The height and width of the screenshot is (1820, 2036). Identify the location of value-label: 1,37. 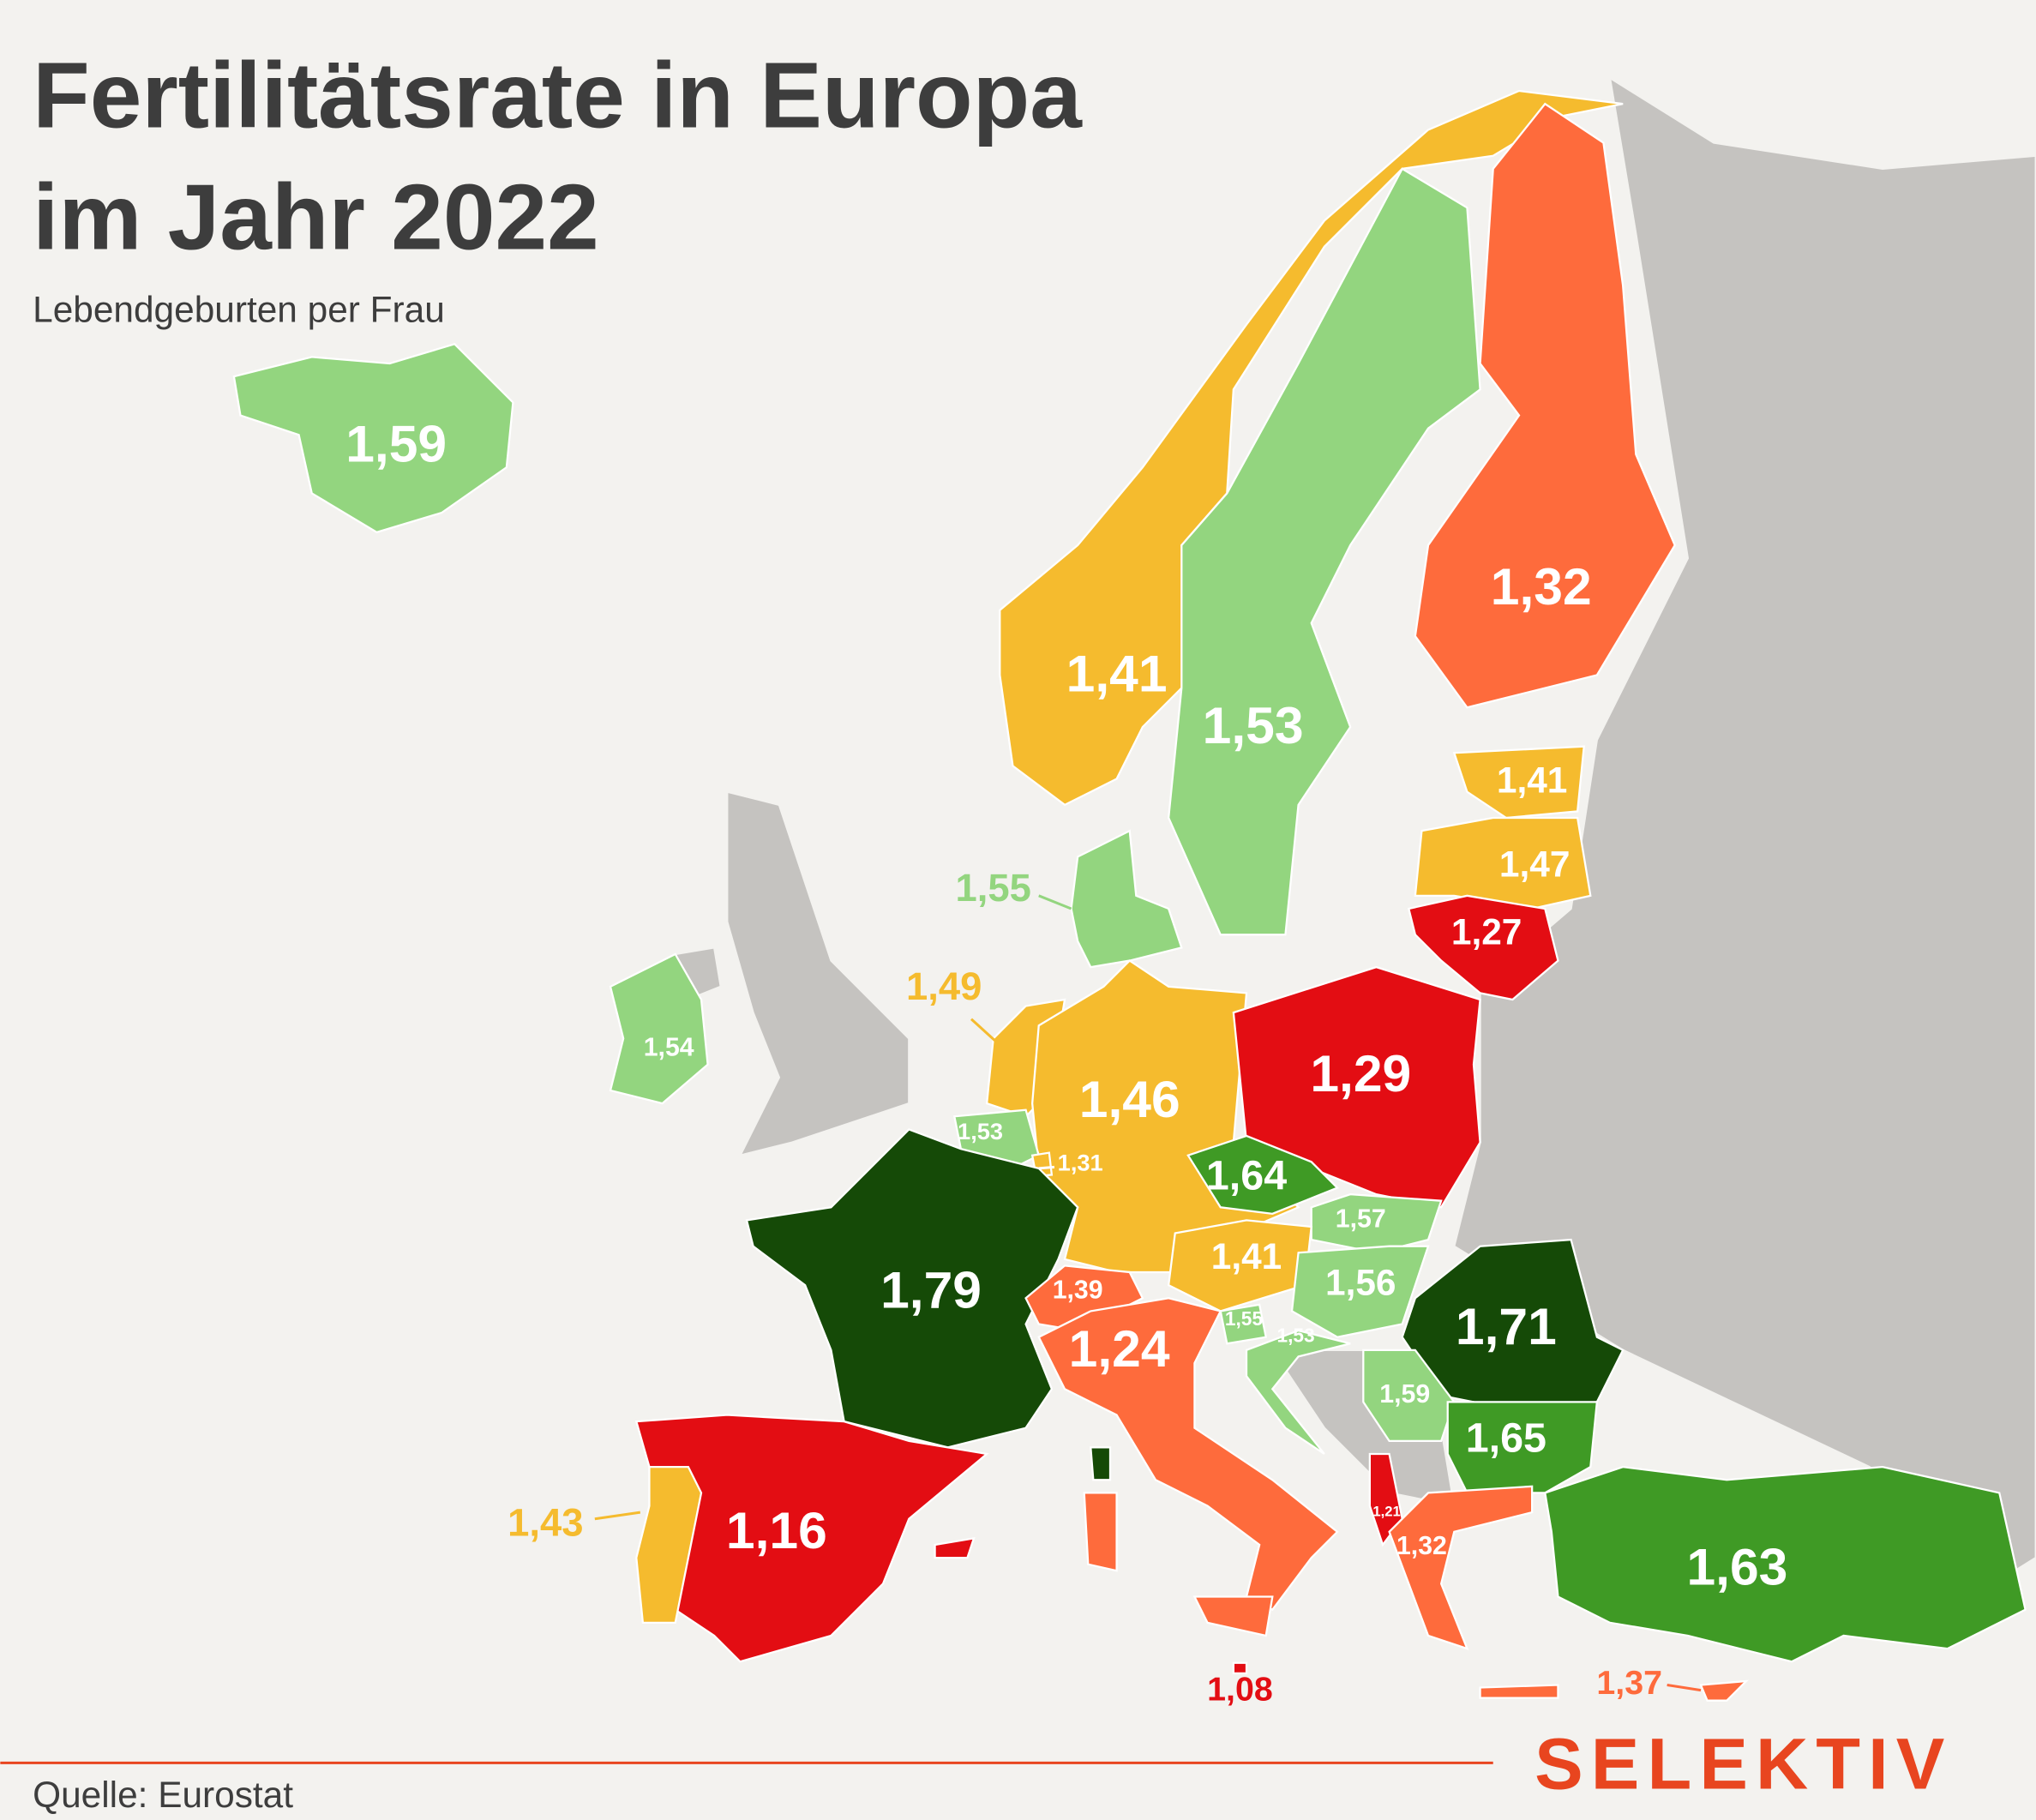
(1629, 1683).